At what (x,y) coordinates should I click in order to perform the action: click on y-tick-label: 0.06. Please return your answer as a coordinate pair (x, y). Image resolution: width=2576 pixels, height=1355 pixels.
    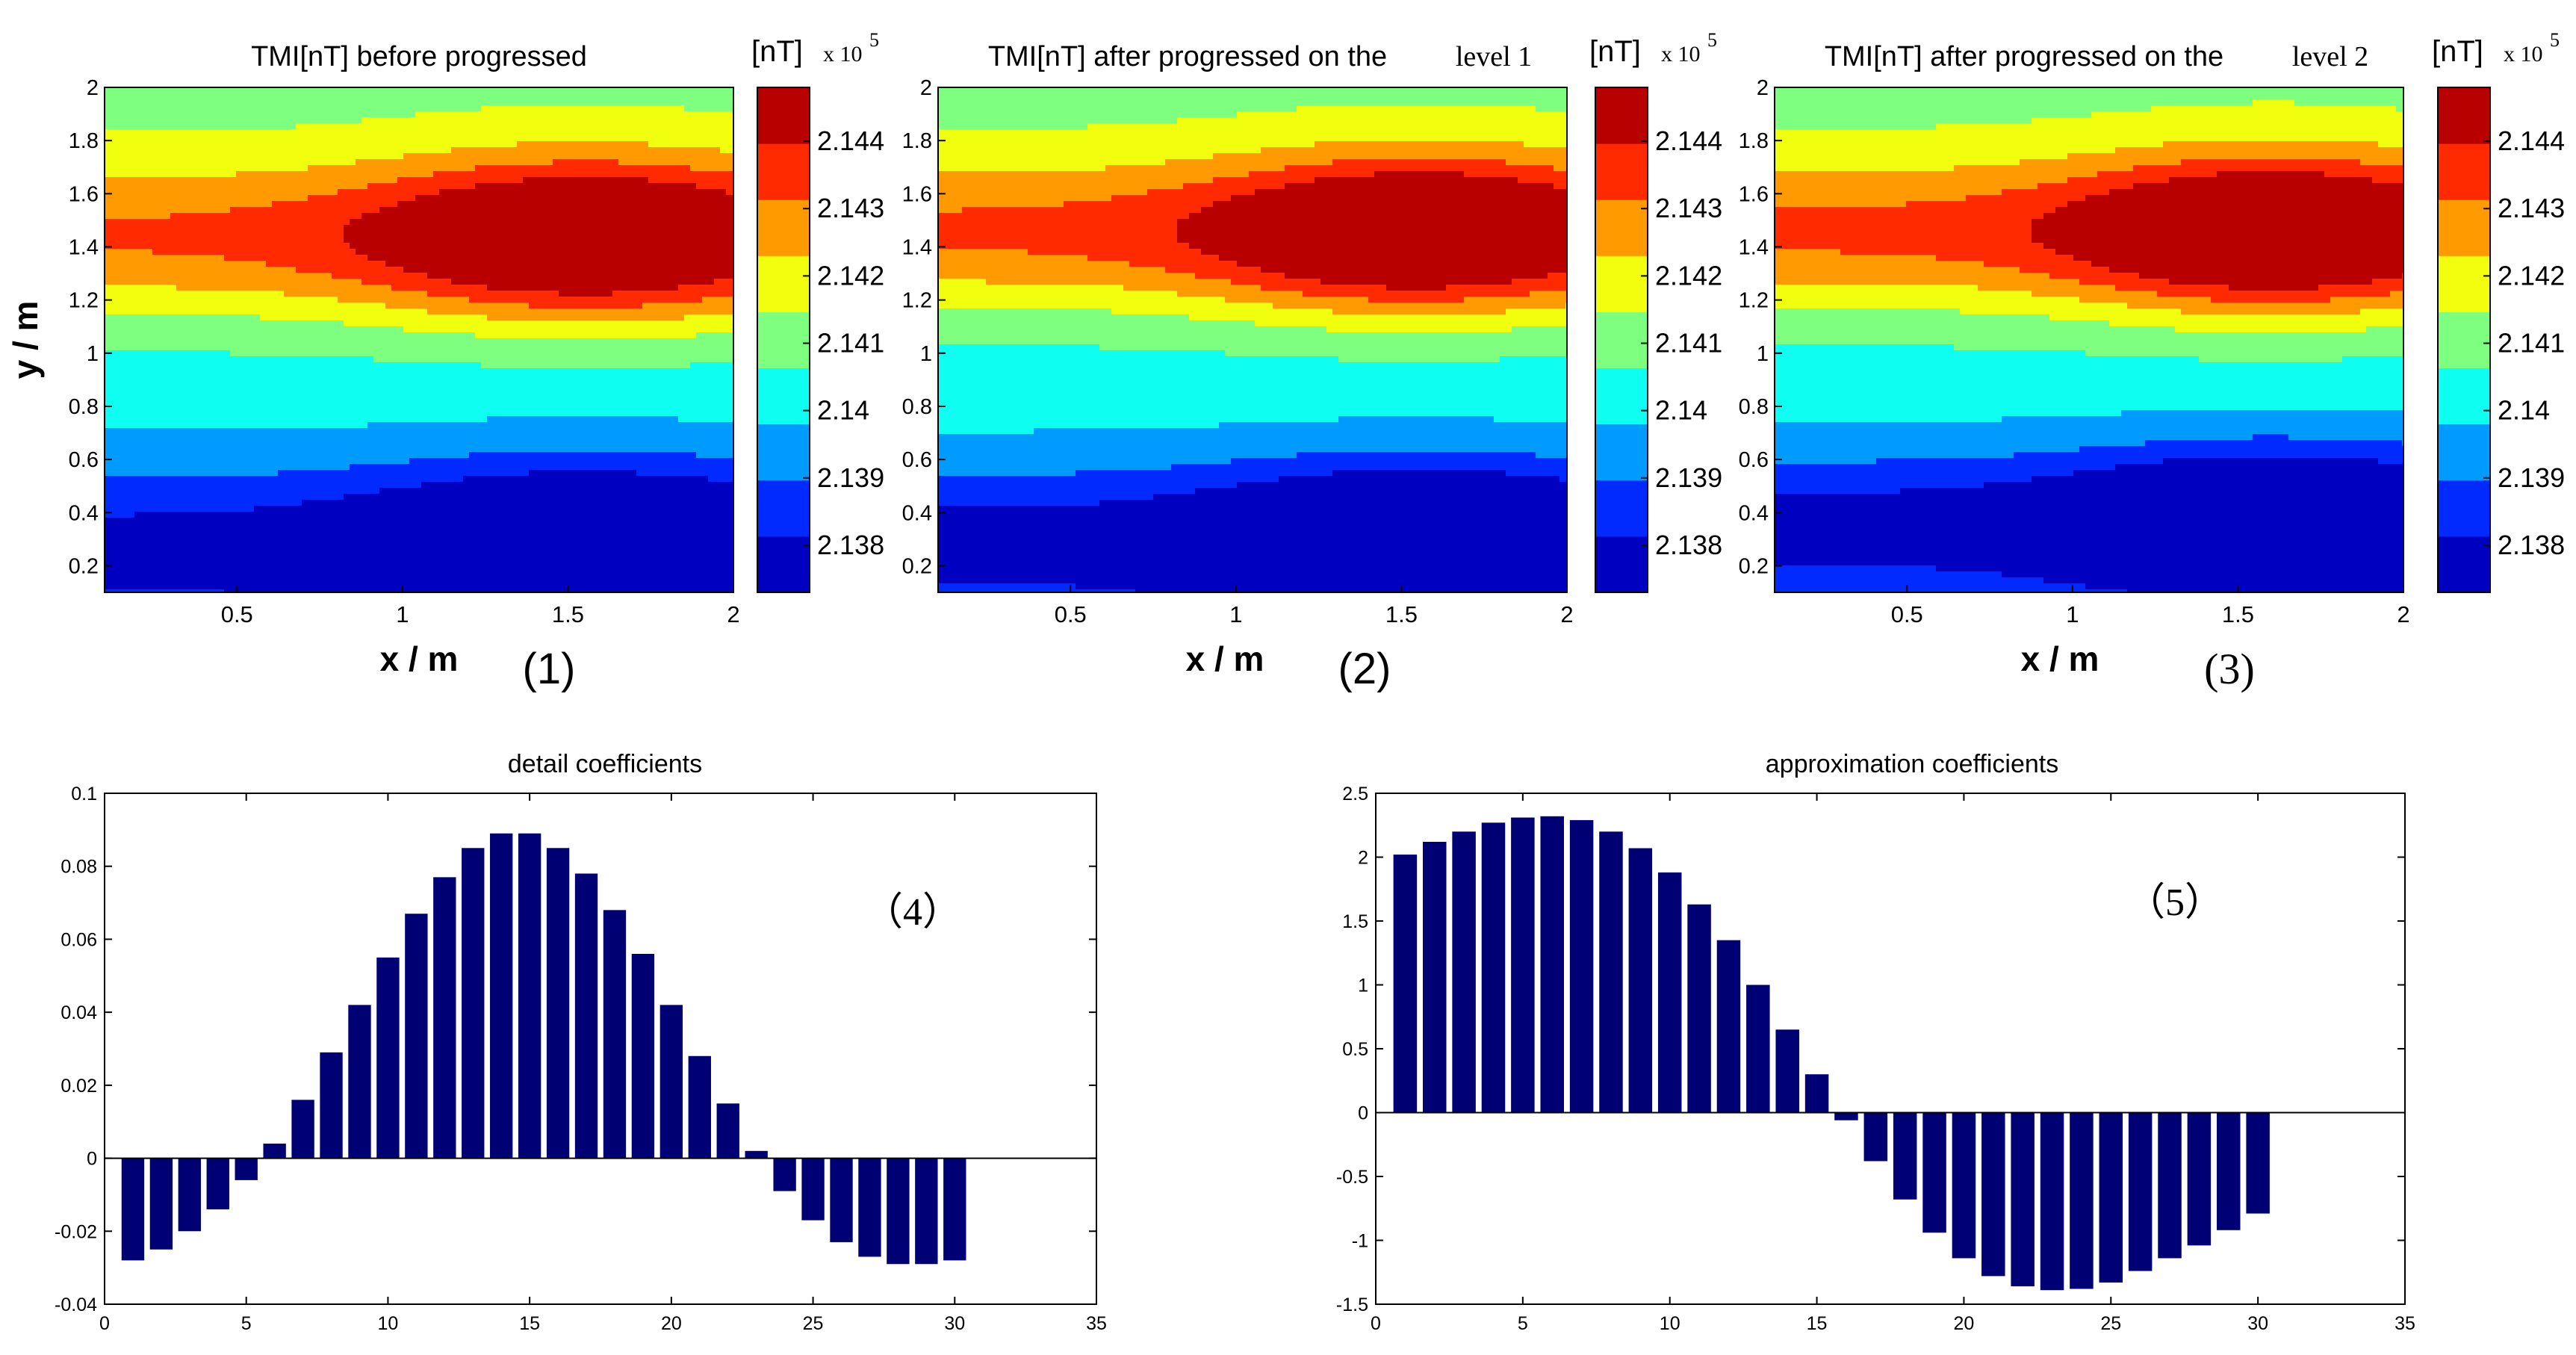
    Looking at the image, I should click on (79, 940).